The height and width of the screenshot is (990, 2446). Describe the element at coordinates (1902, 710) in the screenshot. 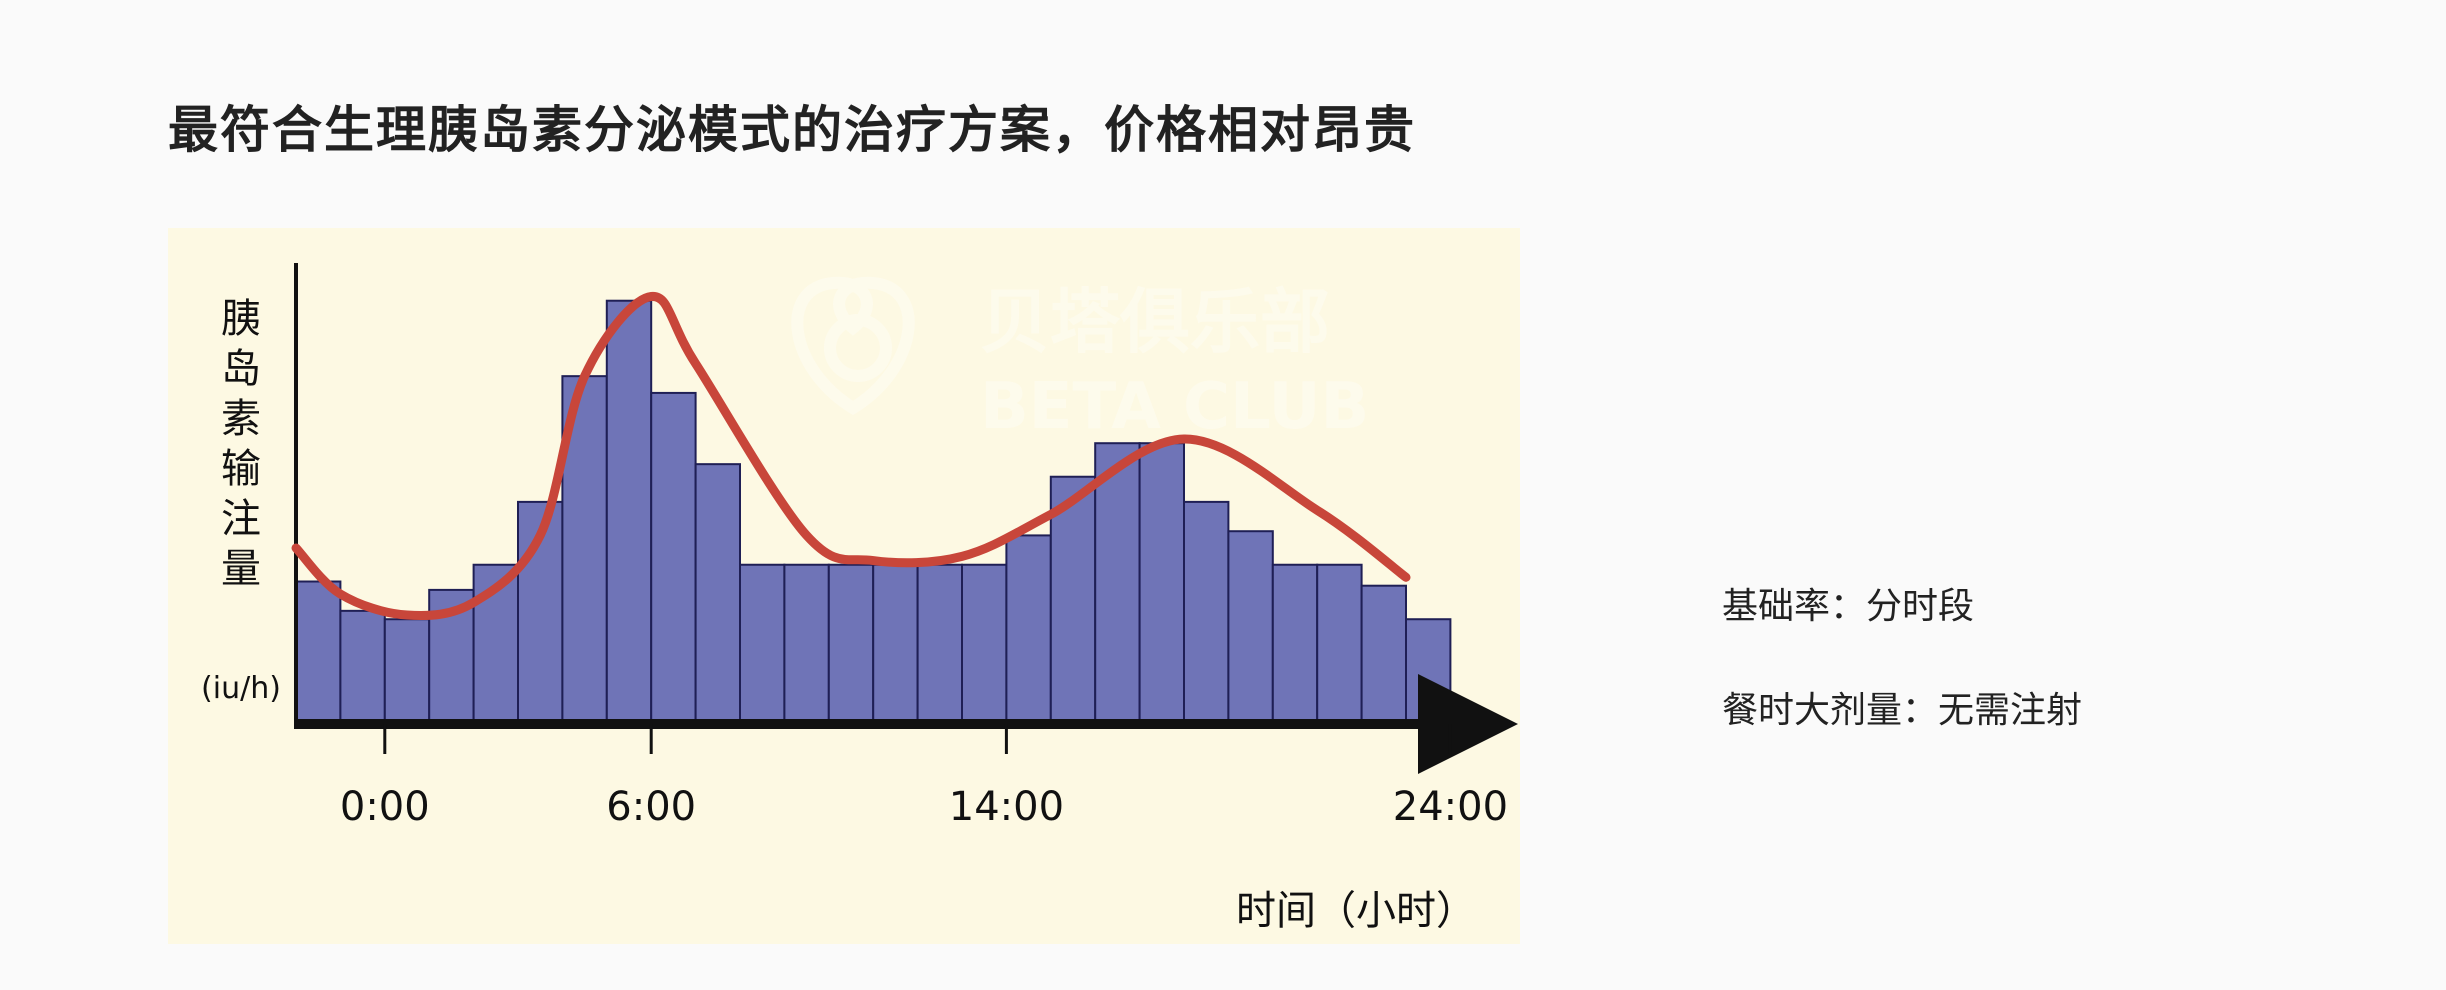

I see `bolus-note: 餐时大剂量：无需注射` at that location.